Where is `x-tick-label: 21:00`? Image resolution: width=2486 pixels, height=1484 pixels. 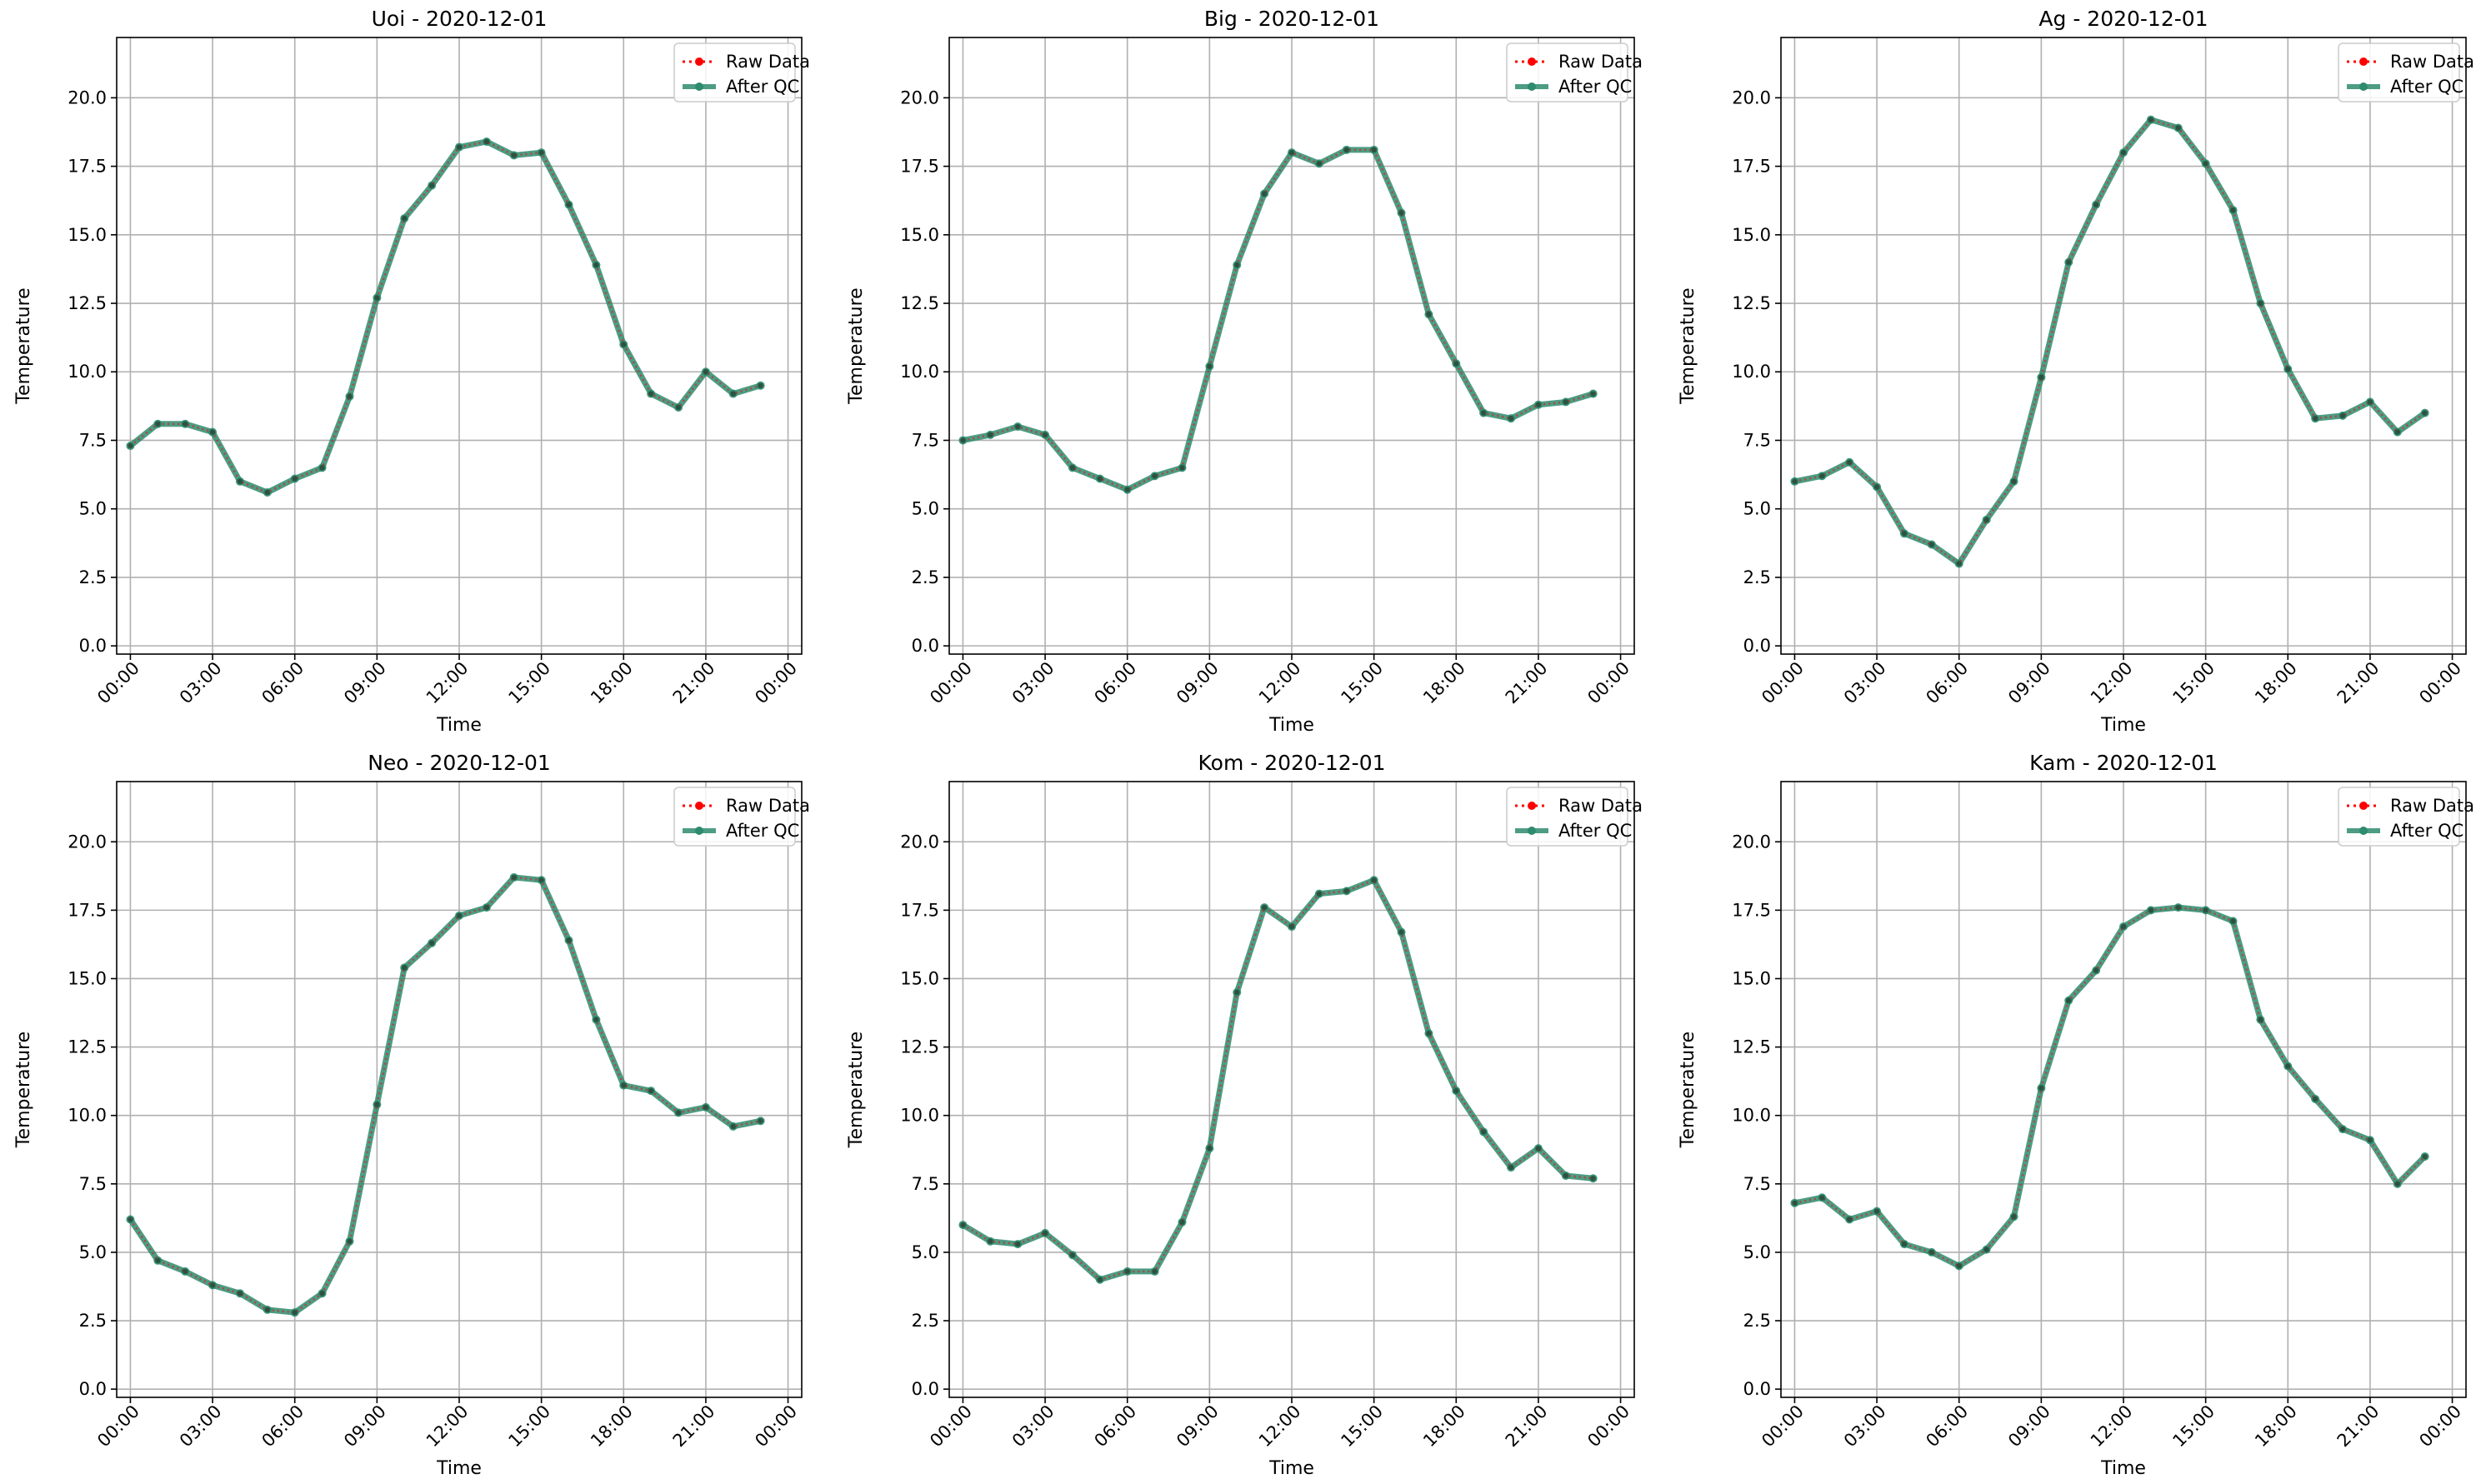 x-tick-label: 21:00 is located at coordinates (694, 683).